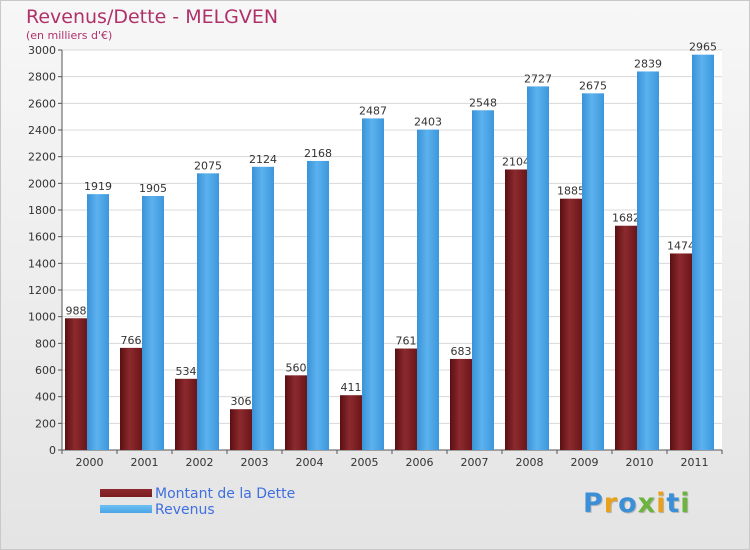  I want to click on legend-label-dette: Montant de la Dette, so click(225, 494).